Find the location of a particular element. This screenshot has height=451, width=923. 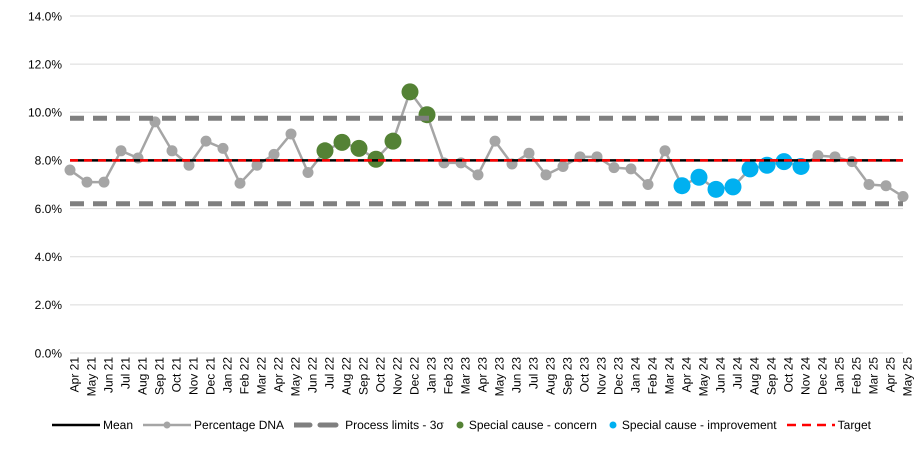

x-tick-label: Mar 22 is located at coordinates (261, 375).